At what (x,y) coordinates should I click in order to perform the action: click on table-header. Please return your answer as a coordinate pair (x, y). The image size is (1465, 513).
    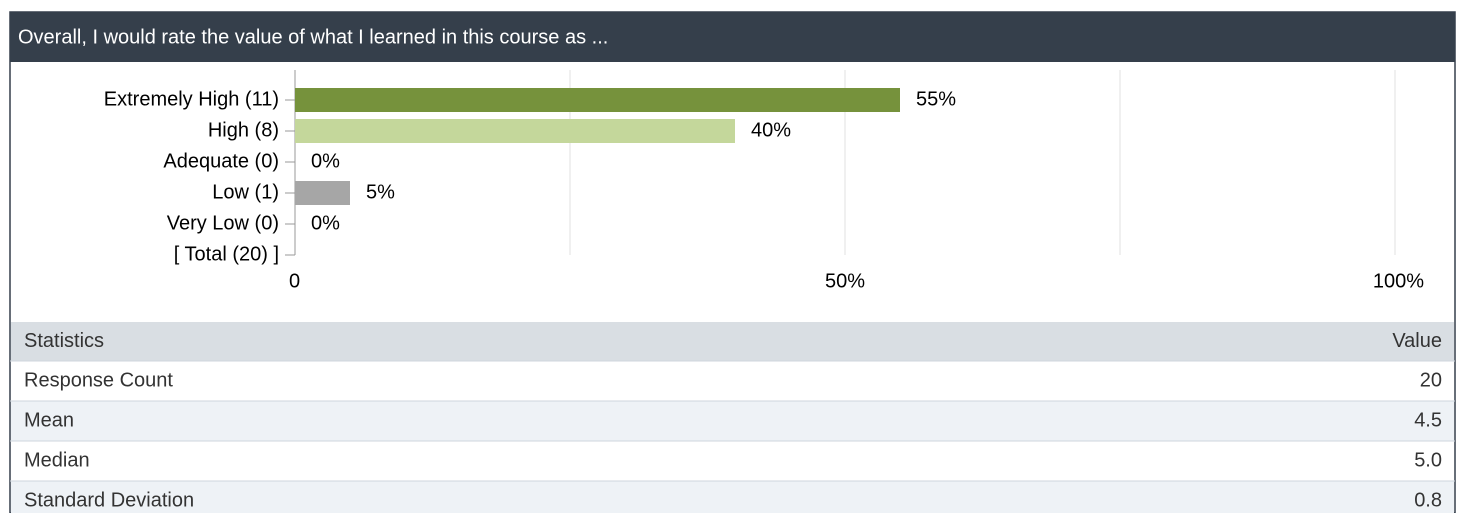
    Looking at the image, I should click on (732, 341).